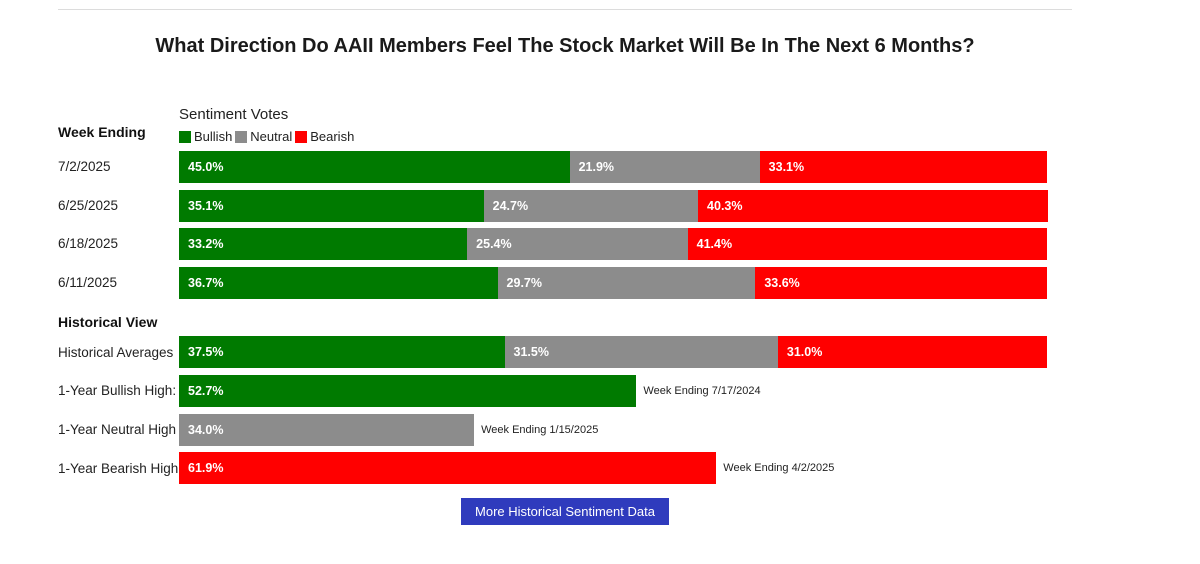  Describe the element at coordinates (118, 468) in the screenshot. I see `row-label-bearish-high: 1-Year Bearish High` at that location.